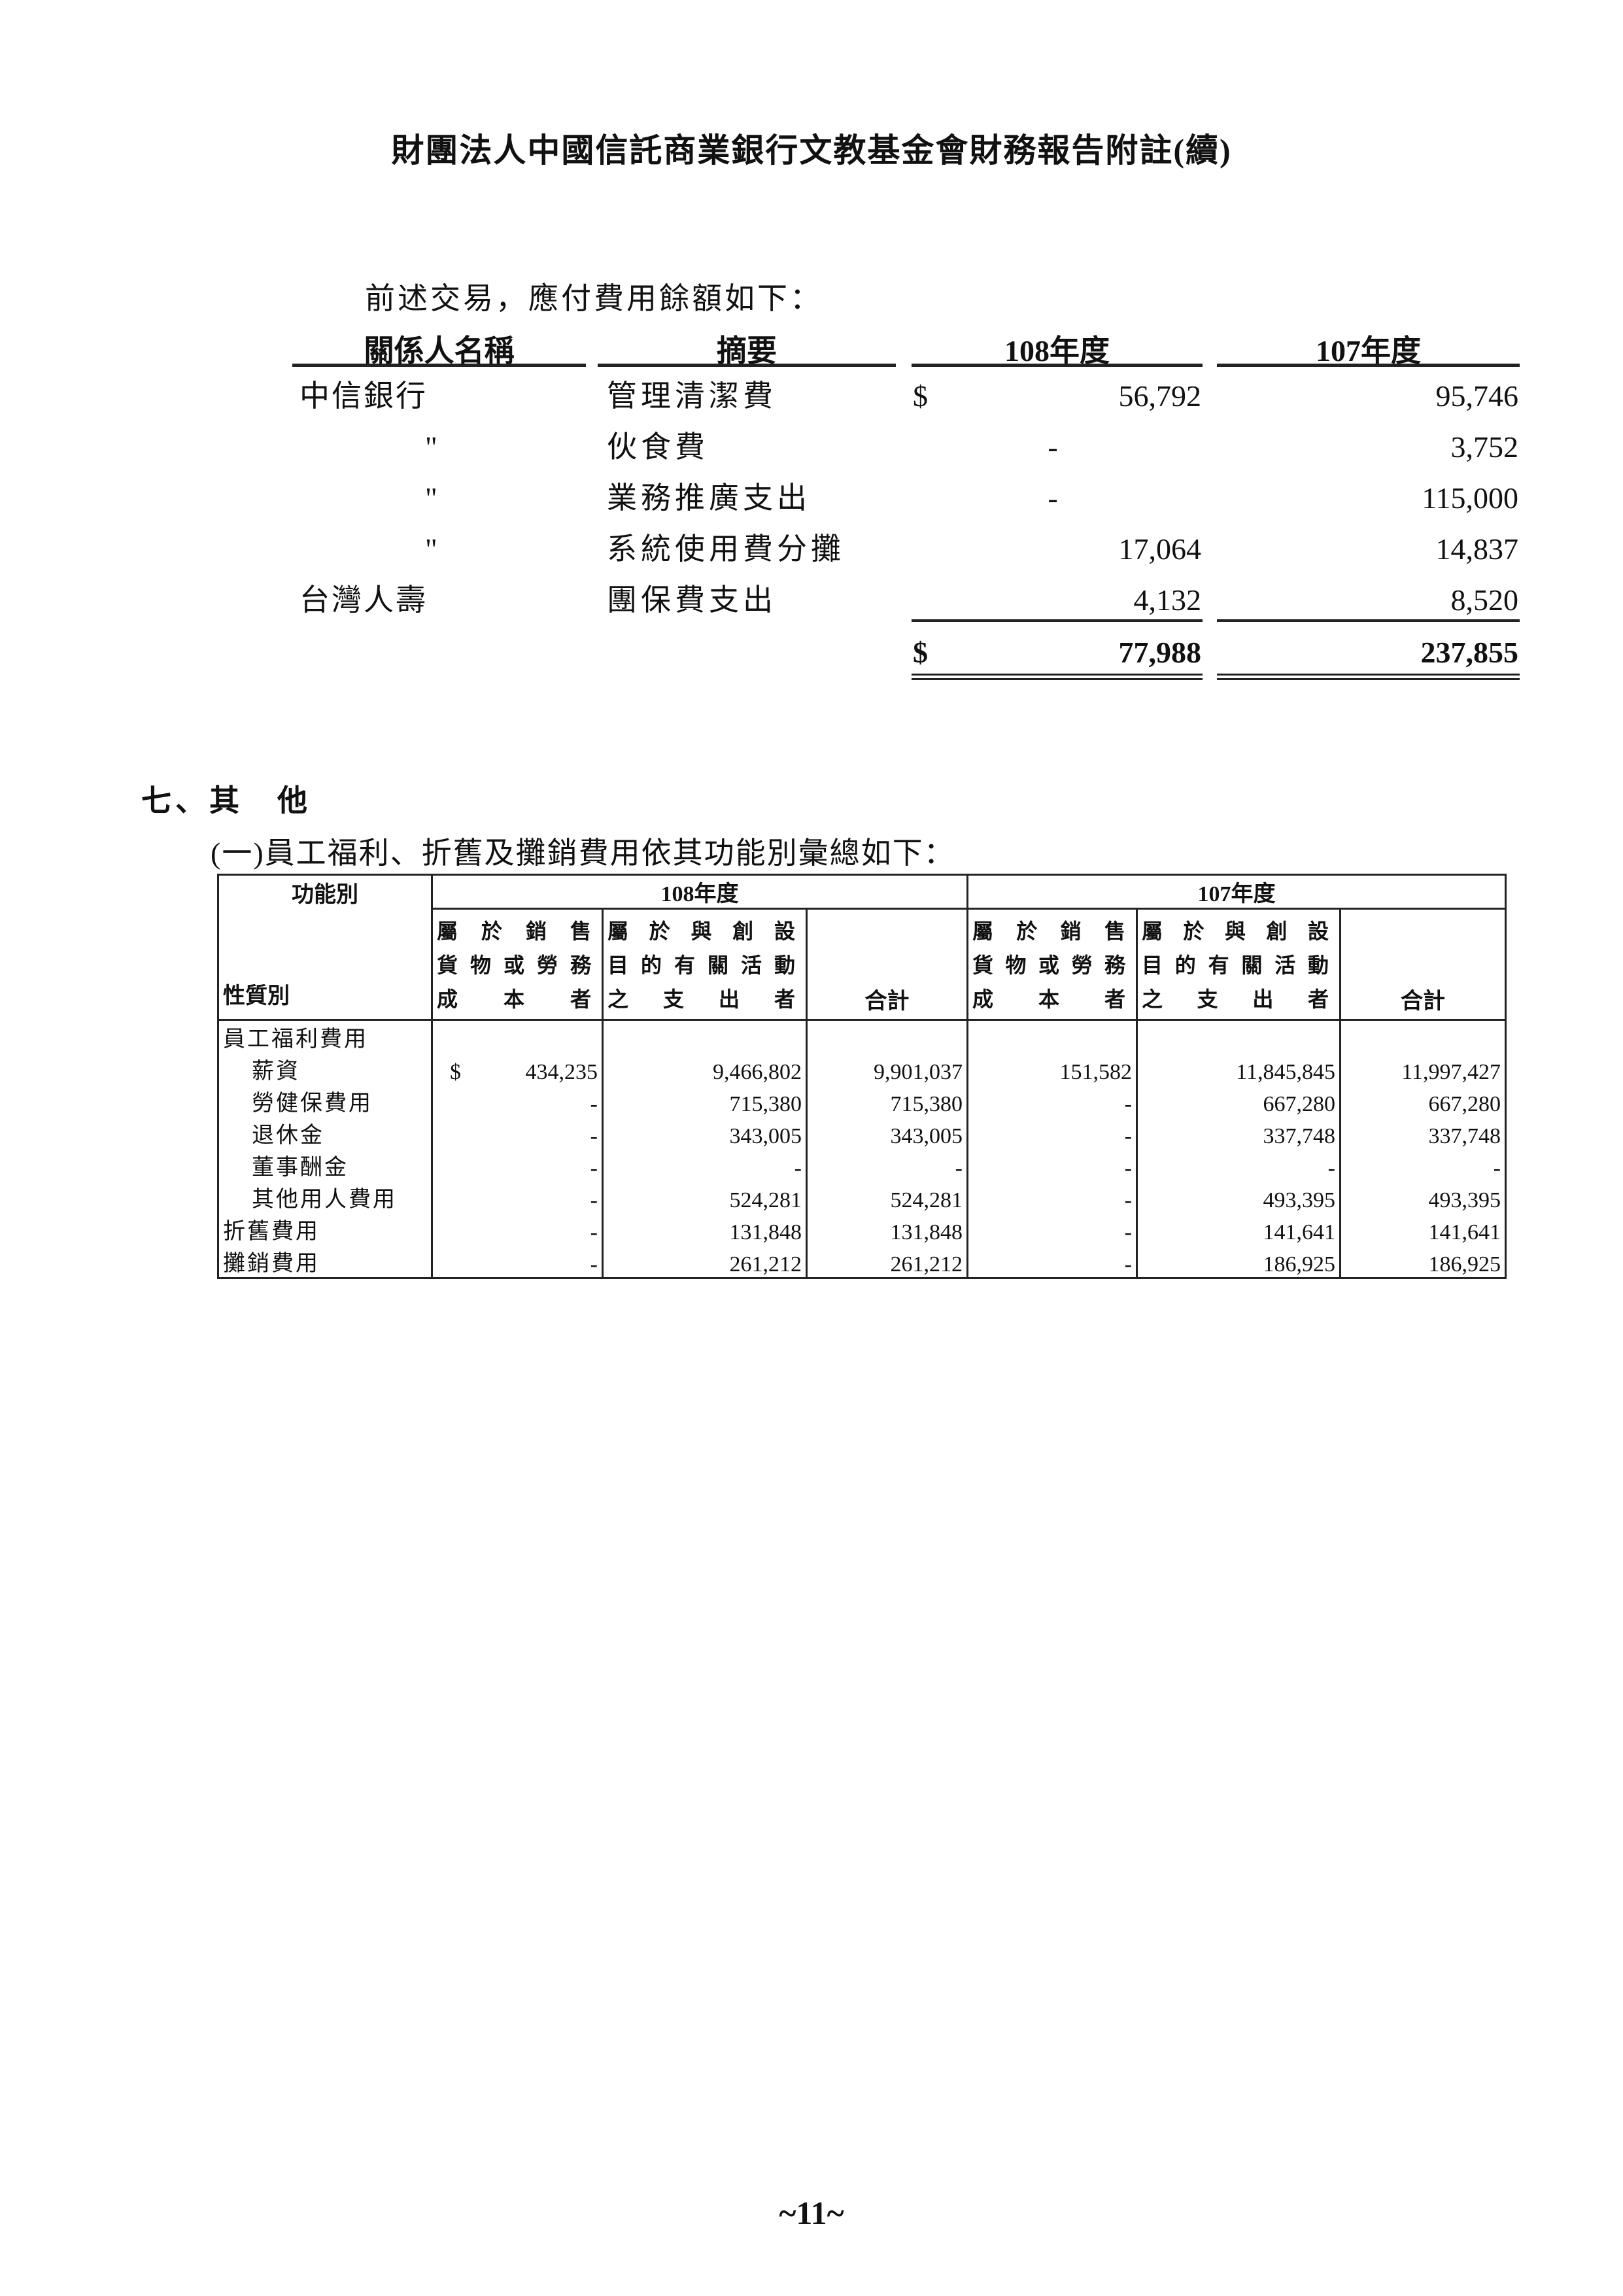 This screenshot has height=2296, width=1623. Describe the element at coordinates (325, 1262) in the screenshot. I see `row-label: 攤銷費用` at that location.